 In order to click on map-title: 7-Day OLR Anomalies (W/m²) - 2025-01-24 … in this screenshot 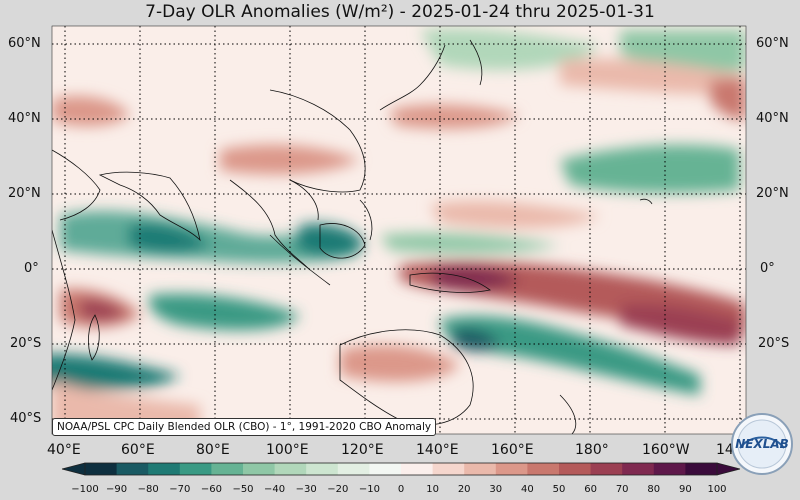, I will do `click(400, 12)`.